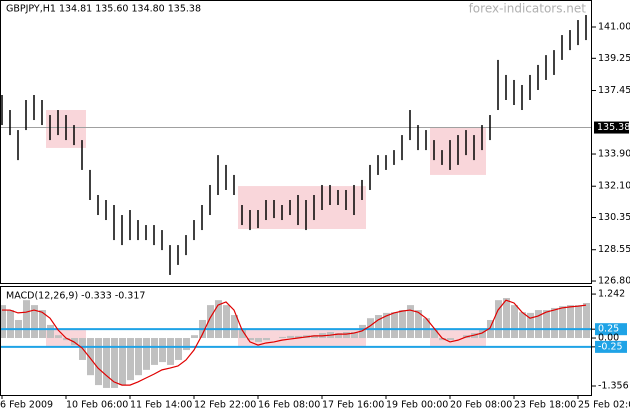 The height and width of the screenshot is (414, 630). Describe the element at coordinates (604, 405) in the screenshot. I see `x-tick-label: 25 Feb 02:00` at that location.